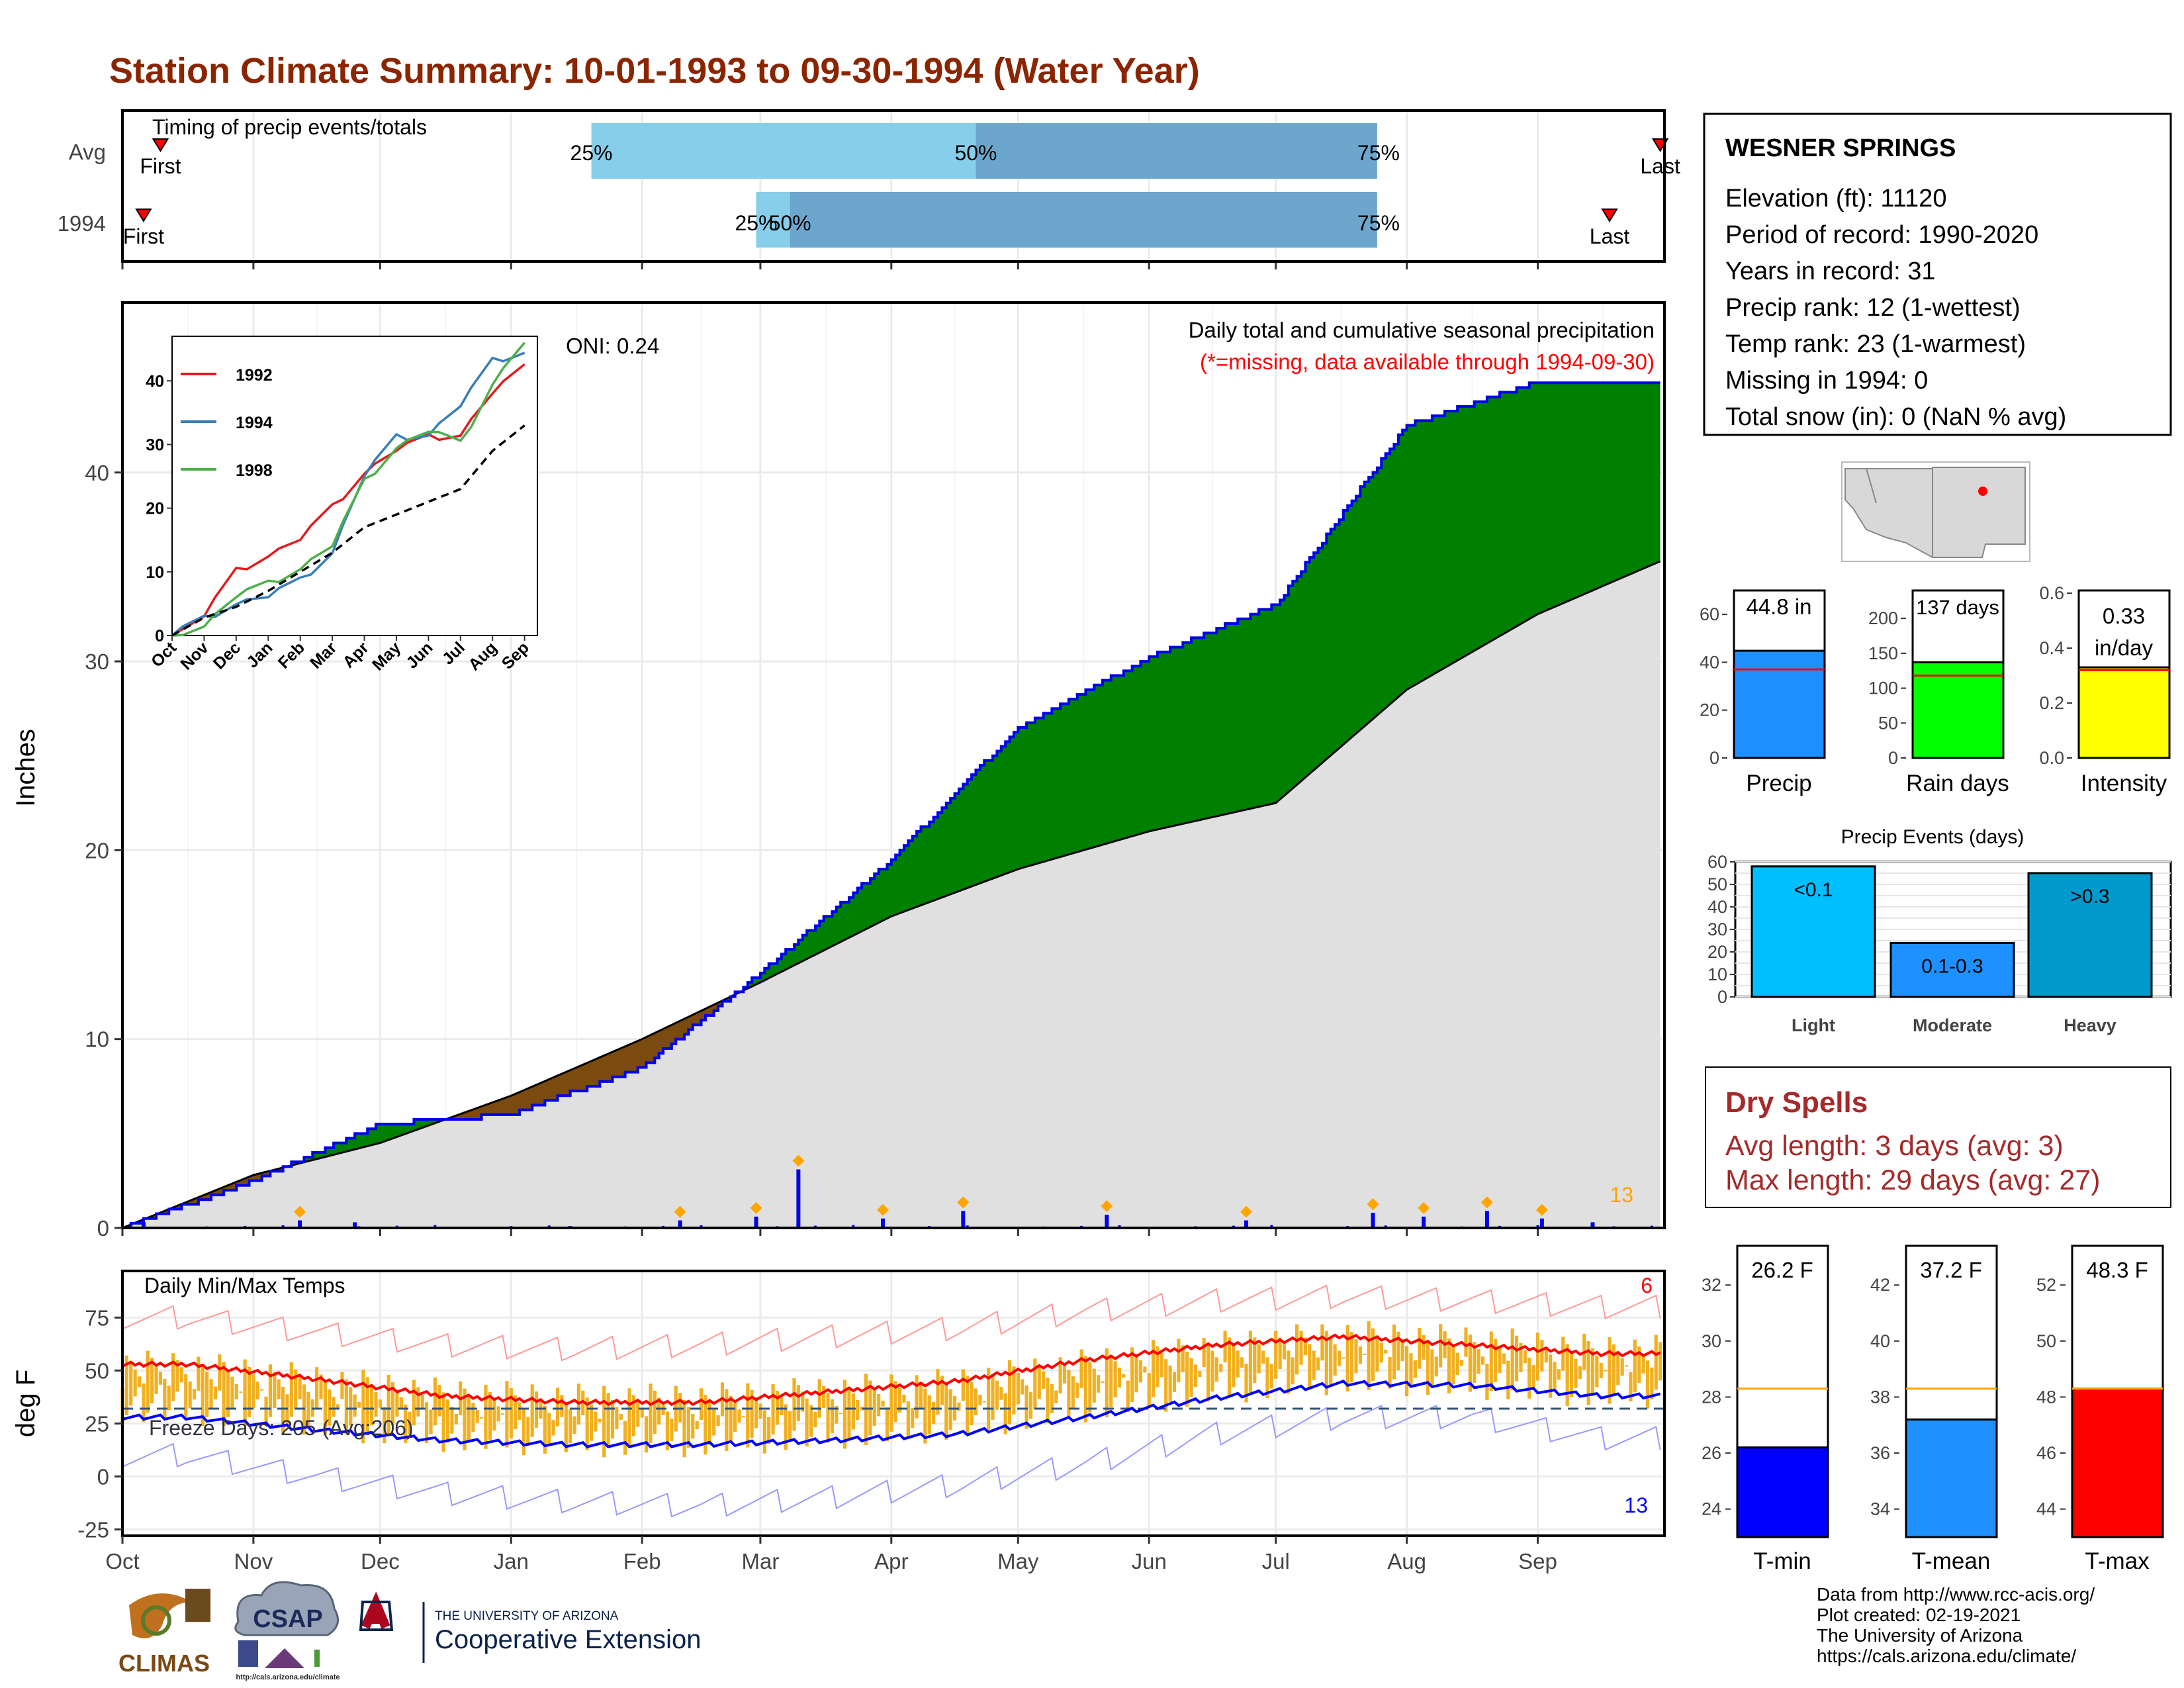 The width and height of the screenshot is (2184, 1688). Describe the element at coordinates (790, 223) in the screenshot. I see `timing-label-50: 50%` at that location.